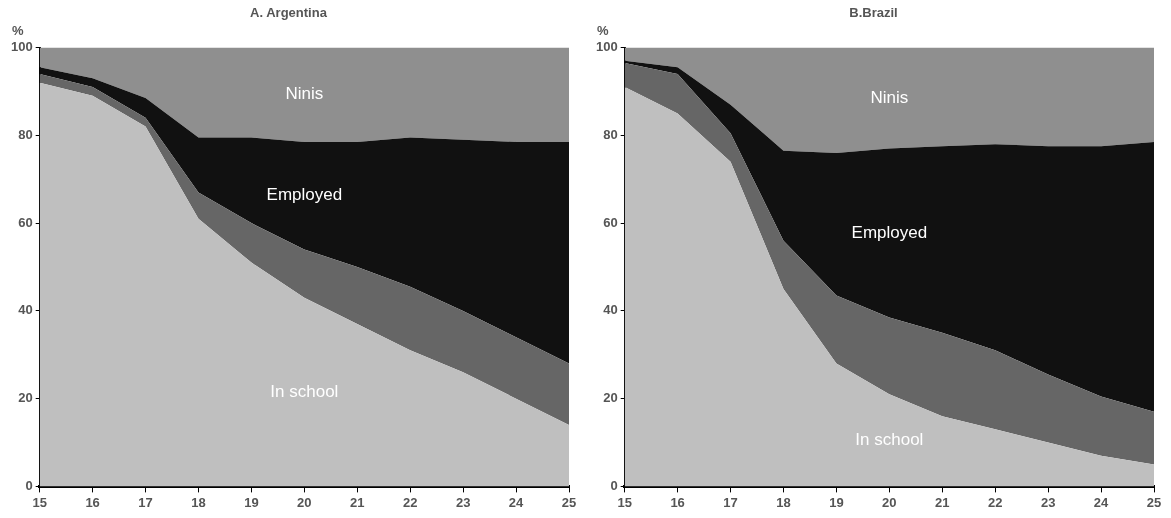 Image resolution: width=1171 pixels, height=518 pixels. What do you see at coordinates (889, 97) in the screenshot?
I see `series-label: Ninis` at bounding box center [889, 97].